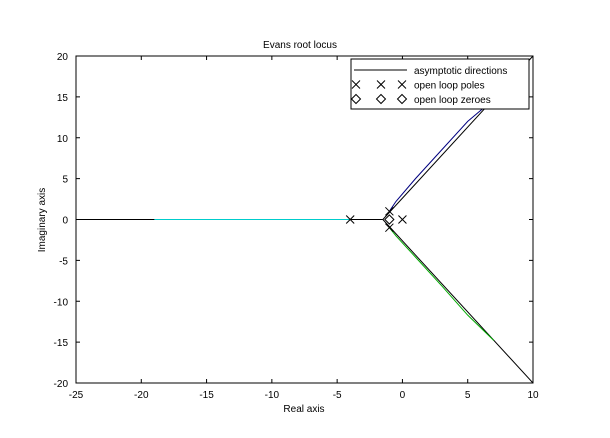 The image size is (610, 438). Describe the element at coordinates (533, 395) in the screenshot. I see `x-tick-label: 10` at that location.